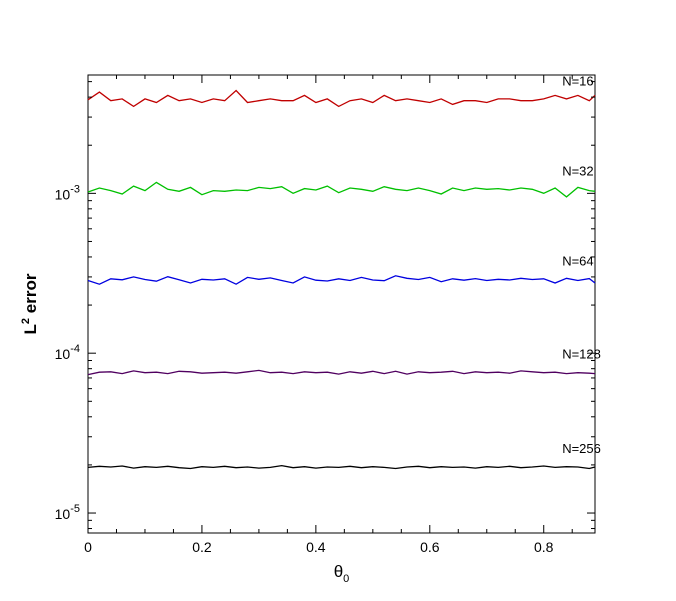 Image resolution: width=676 pixels, height=601 pixels. Describe the element at coordinates (67, 192) in the screenshot. I see `y-tick-label: 10⁻³` at that location.